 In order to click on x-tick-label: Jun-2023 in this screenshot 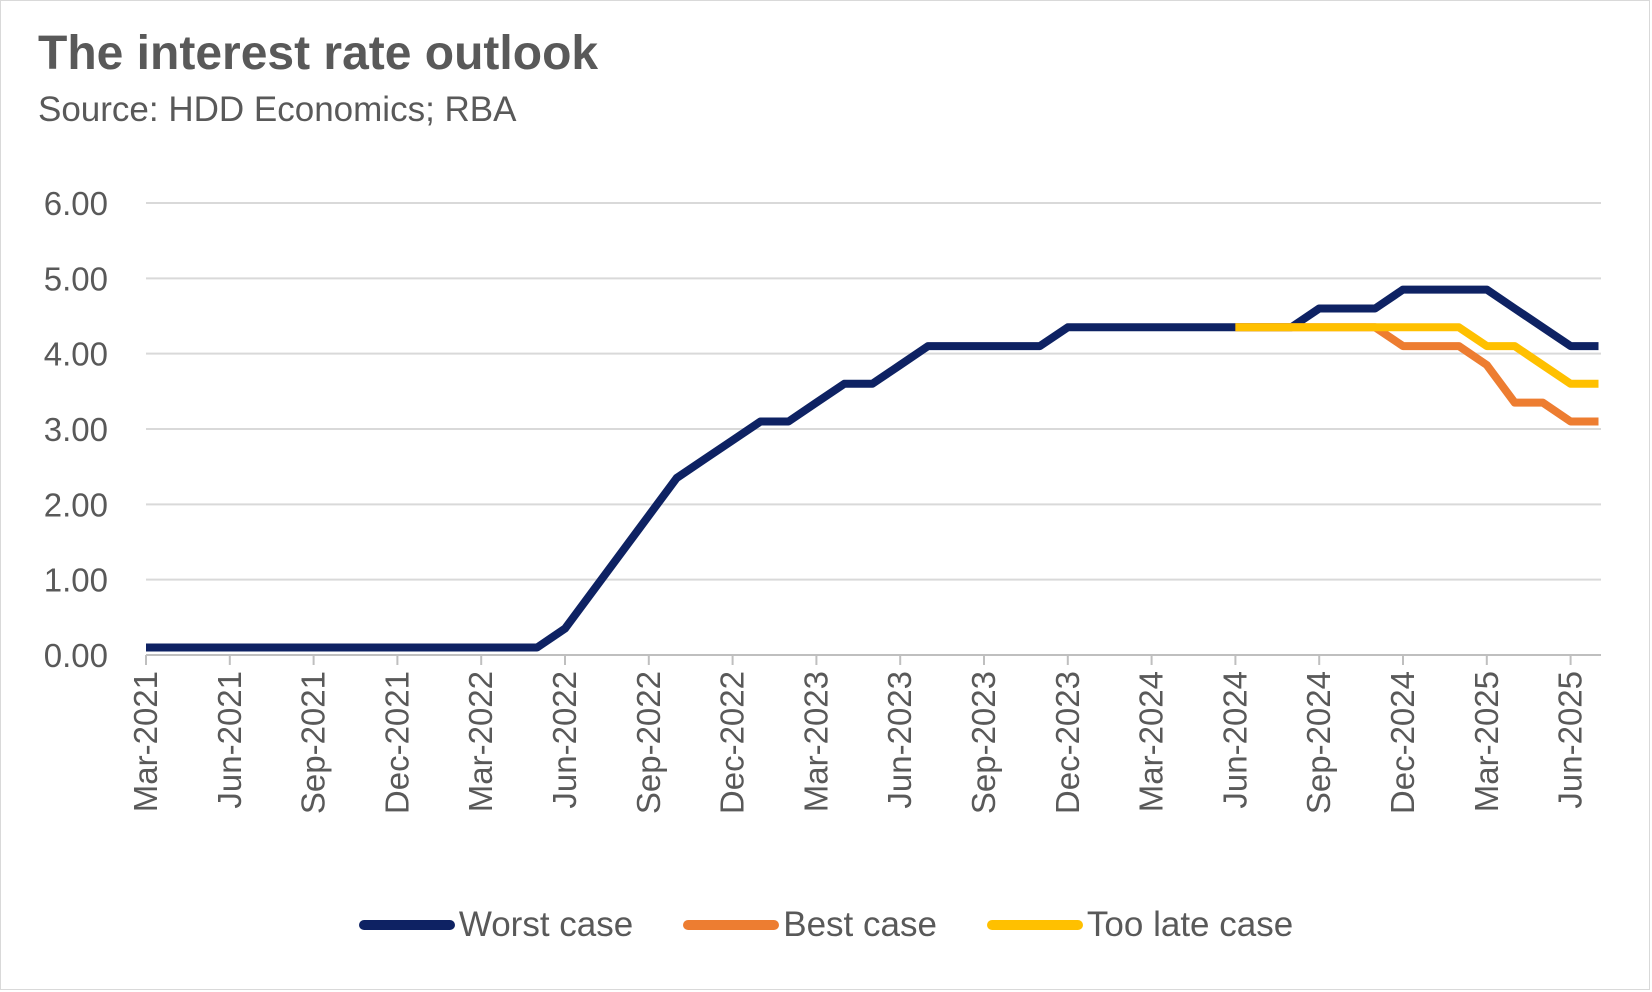, I will do `click(899, 740)`.